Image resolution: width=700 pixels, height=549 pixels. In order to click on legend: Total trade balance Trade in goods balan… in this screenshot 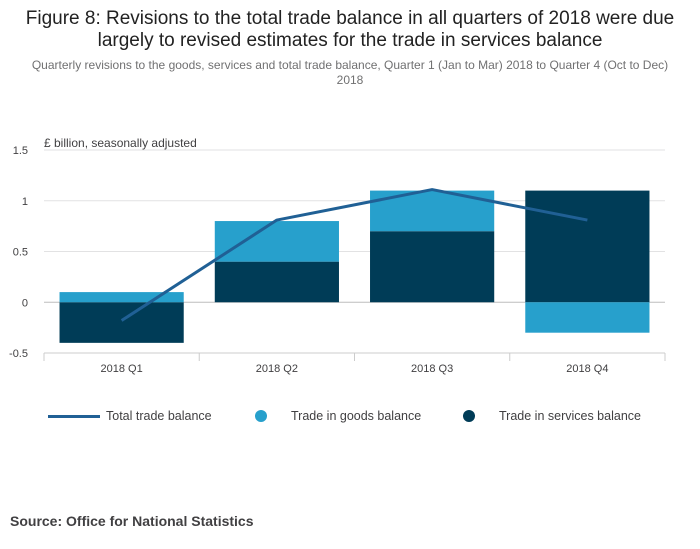, I will do `click(350, 417)`.